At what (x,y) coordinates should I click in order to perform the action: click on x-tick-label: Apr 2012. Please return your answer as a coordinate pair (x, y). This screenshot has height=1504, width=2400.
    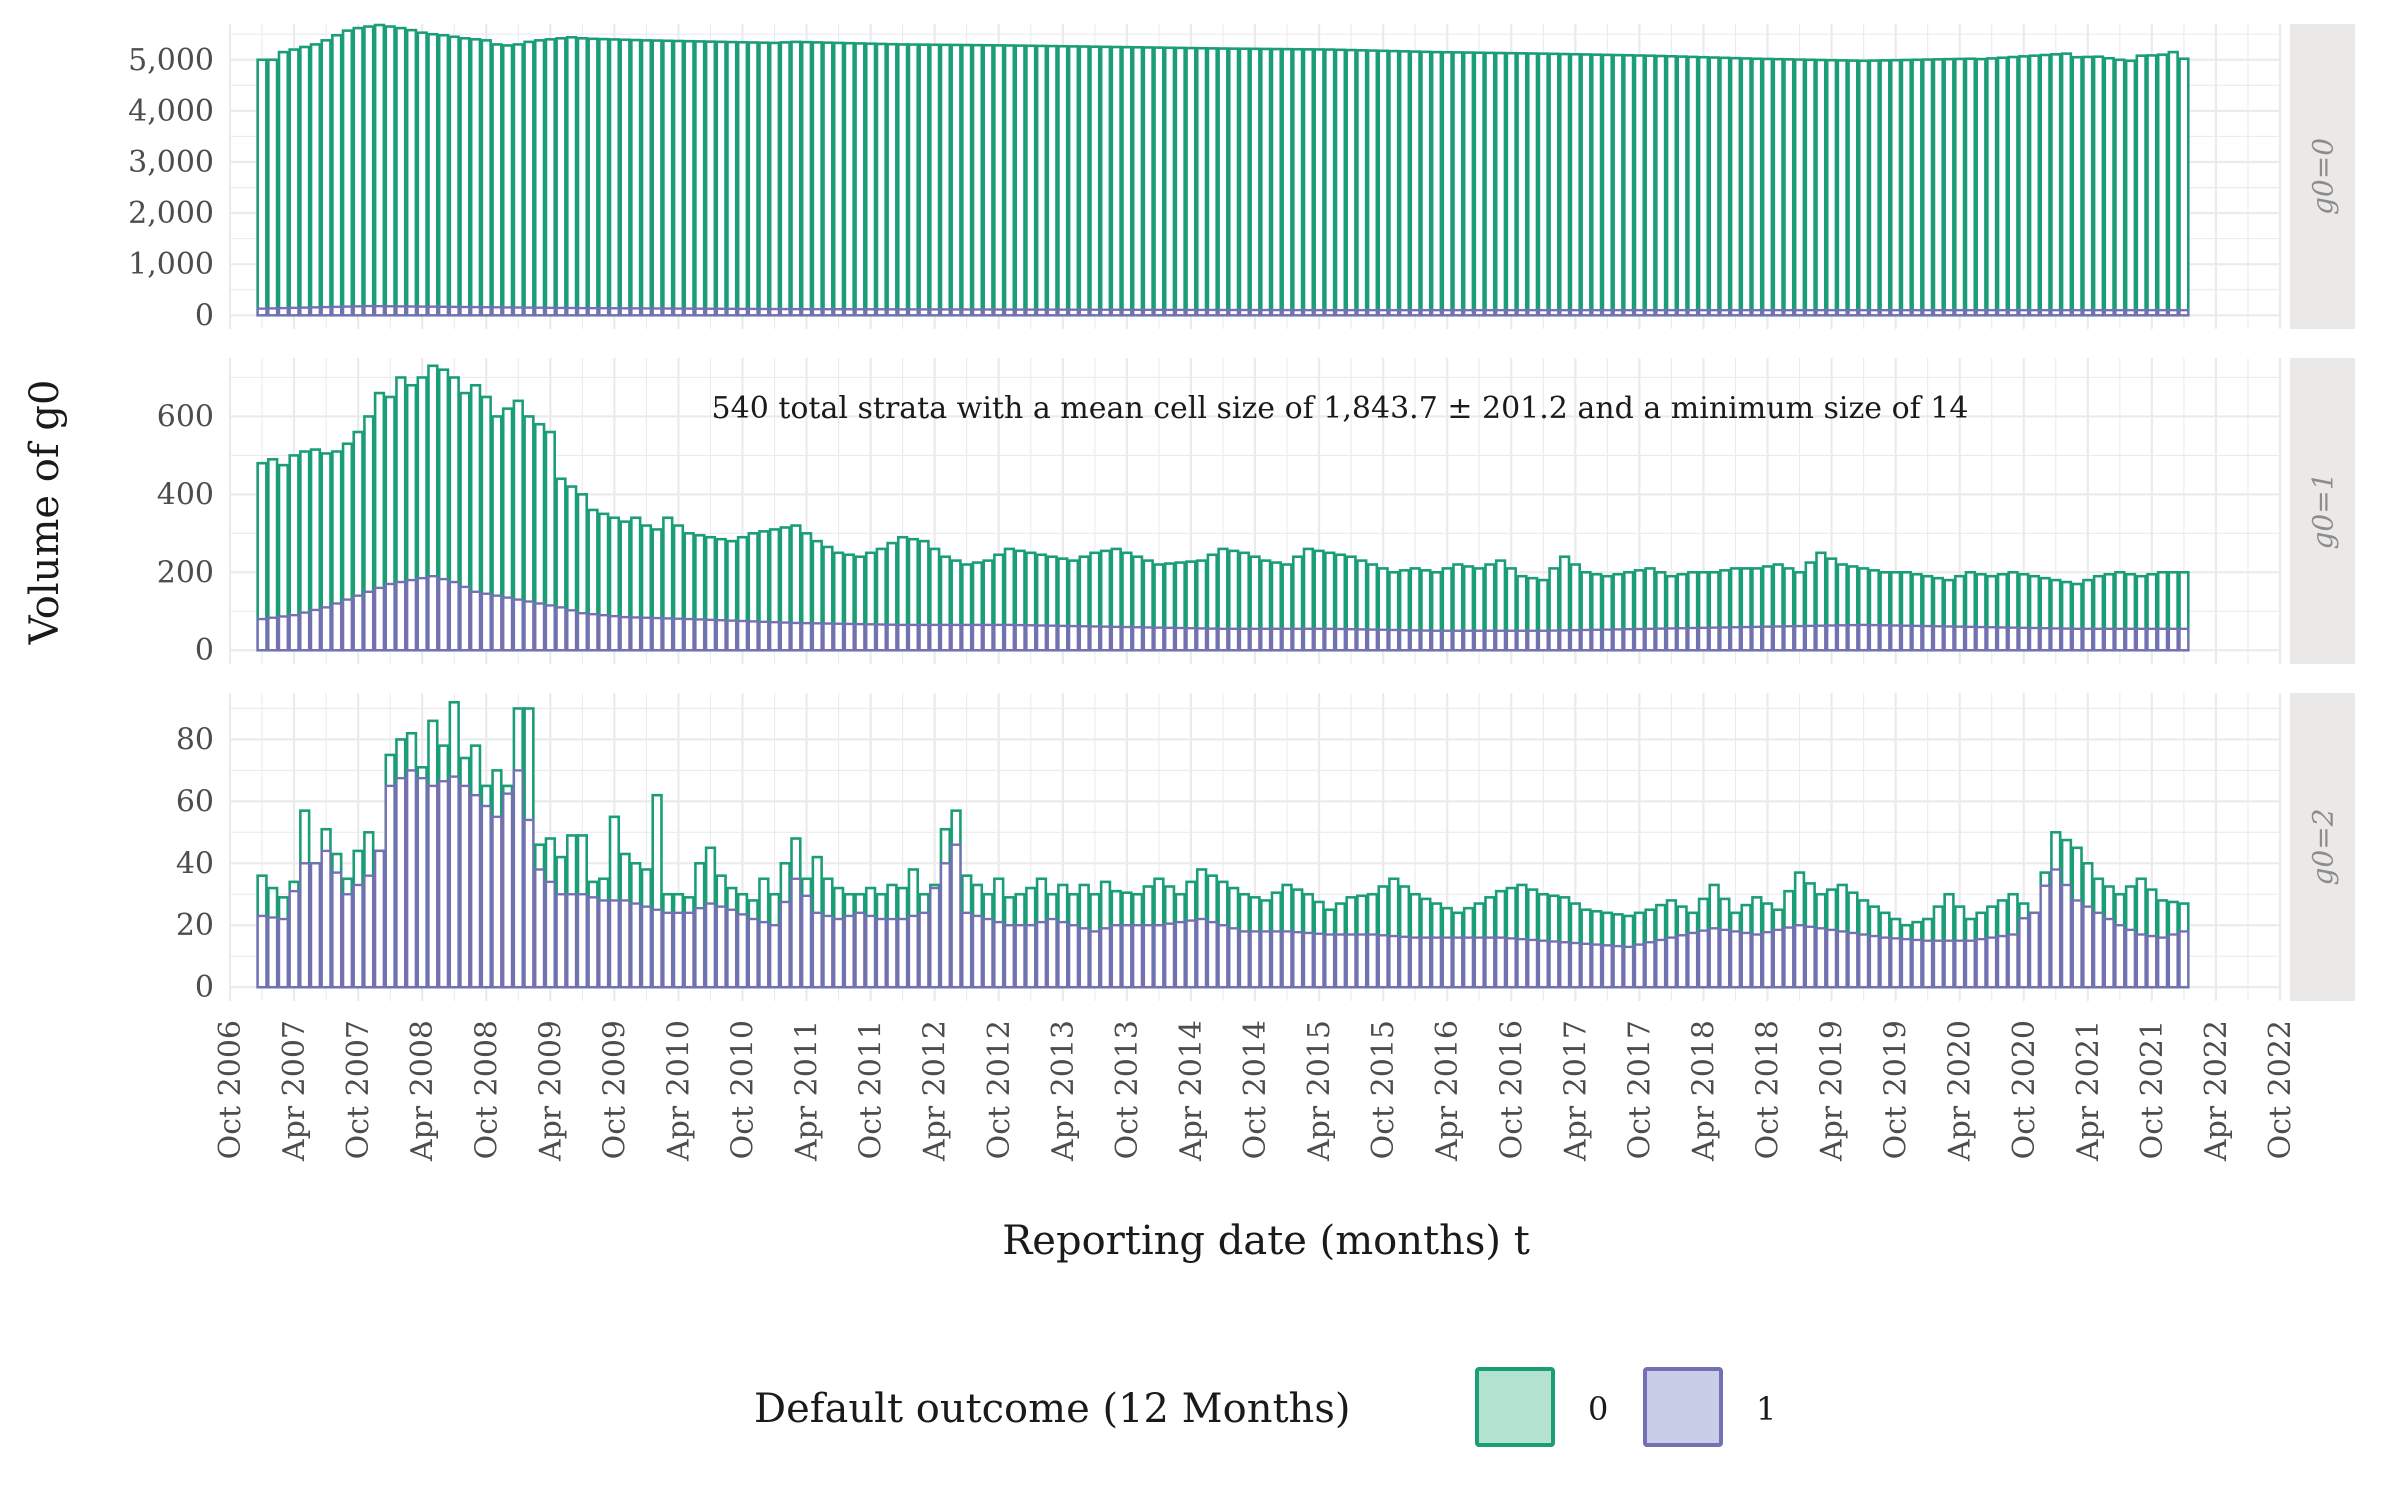
    Looking at the image, I should click on (935, 1091).